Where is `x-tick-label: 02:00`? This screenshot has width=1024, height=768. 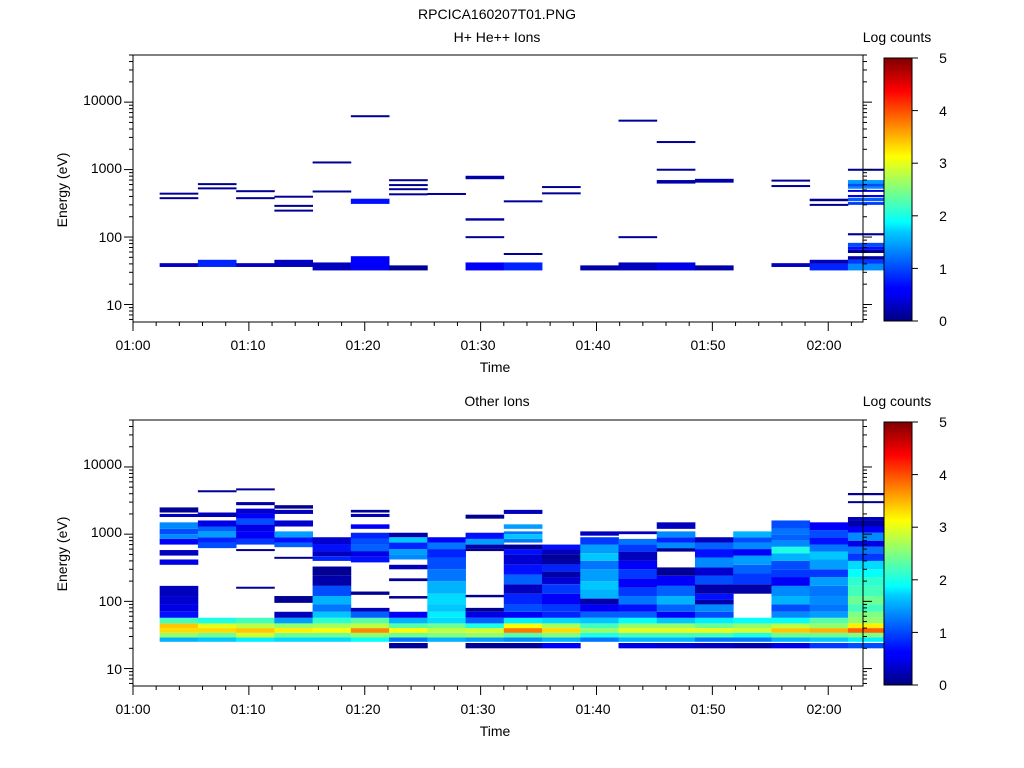 x-tick-label: 02:00 is located at coordinates (823, 345).